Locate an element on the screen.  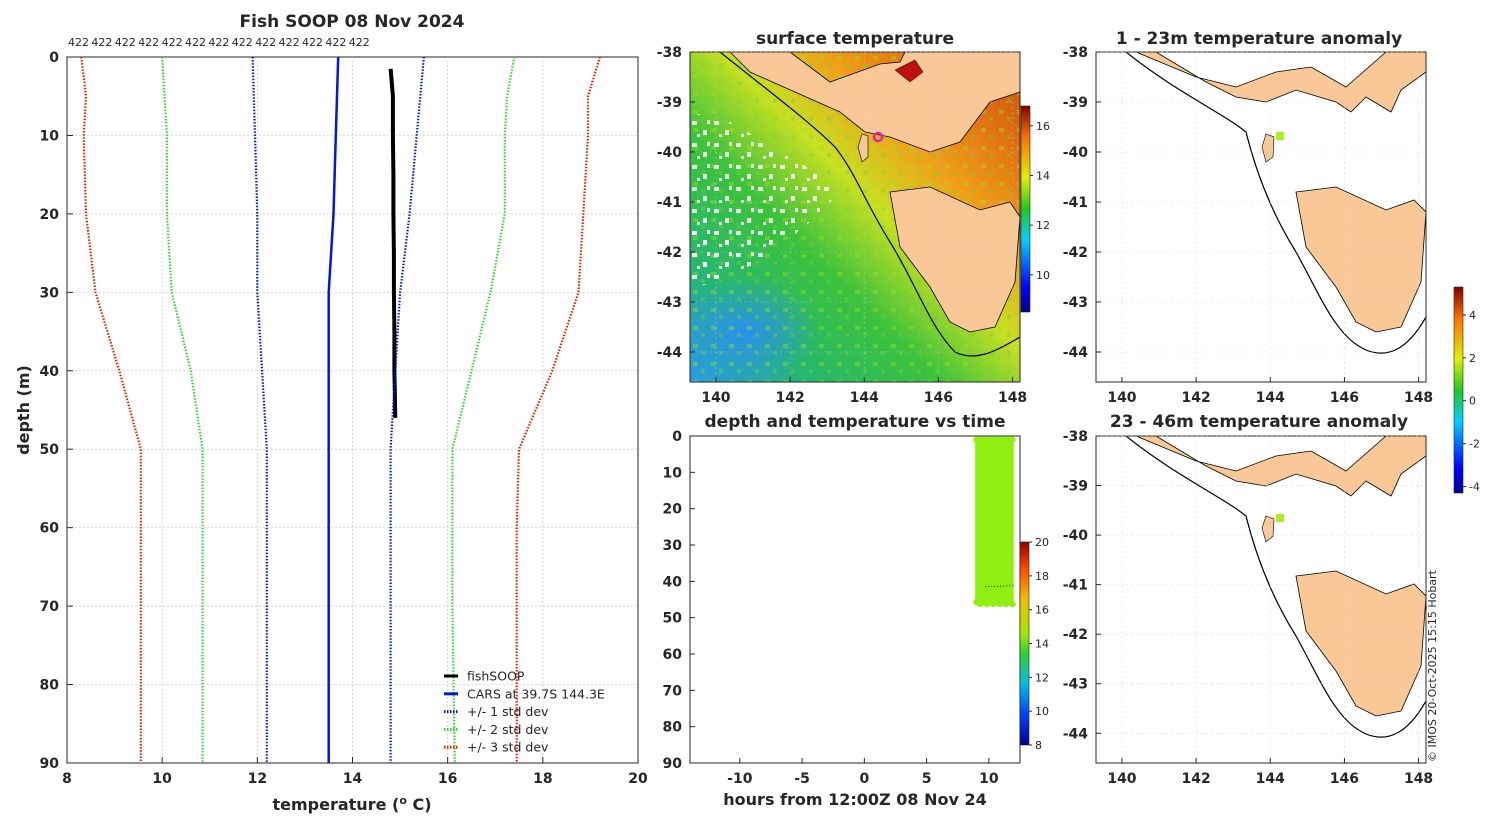
sst-hot-bay is located at coordinates (909, 71).